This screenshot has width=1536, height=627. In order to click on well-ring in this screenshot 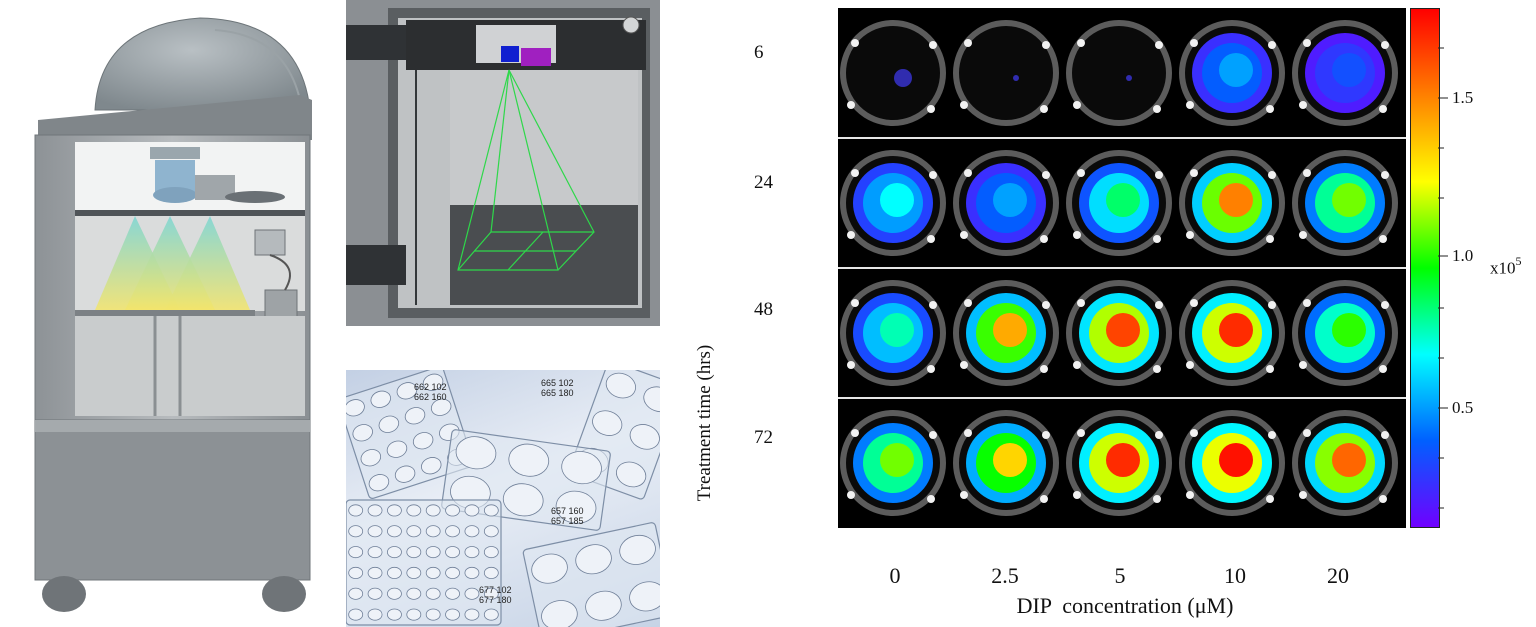, I will do `click(893, 73)`.